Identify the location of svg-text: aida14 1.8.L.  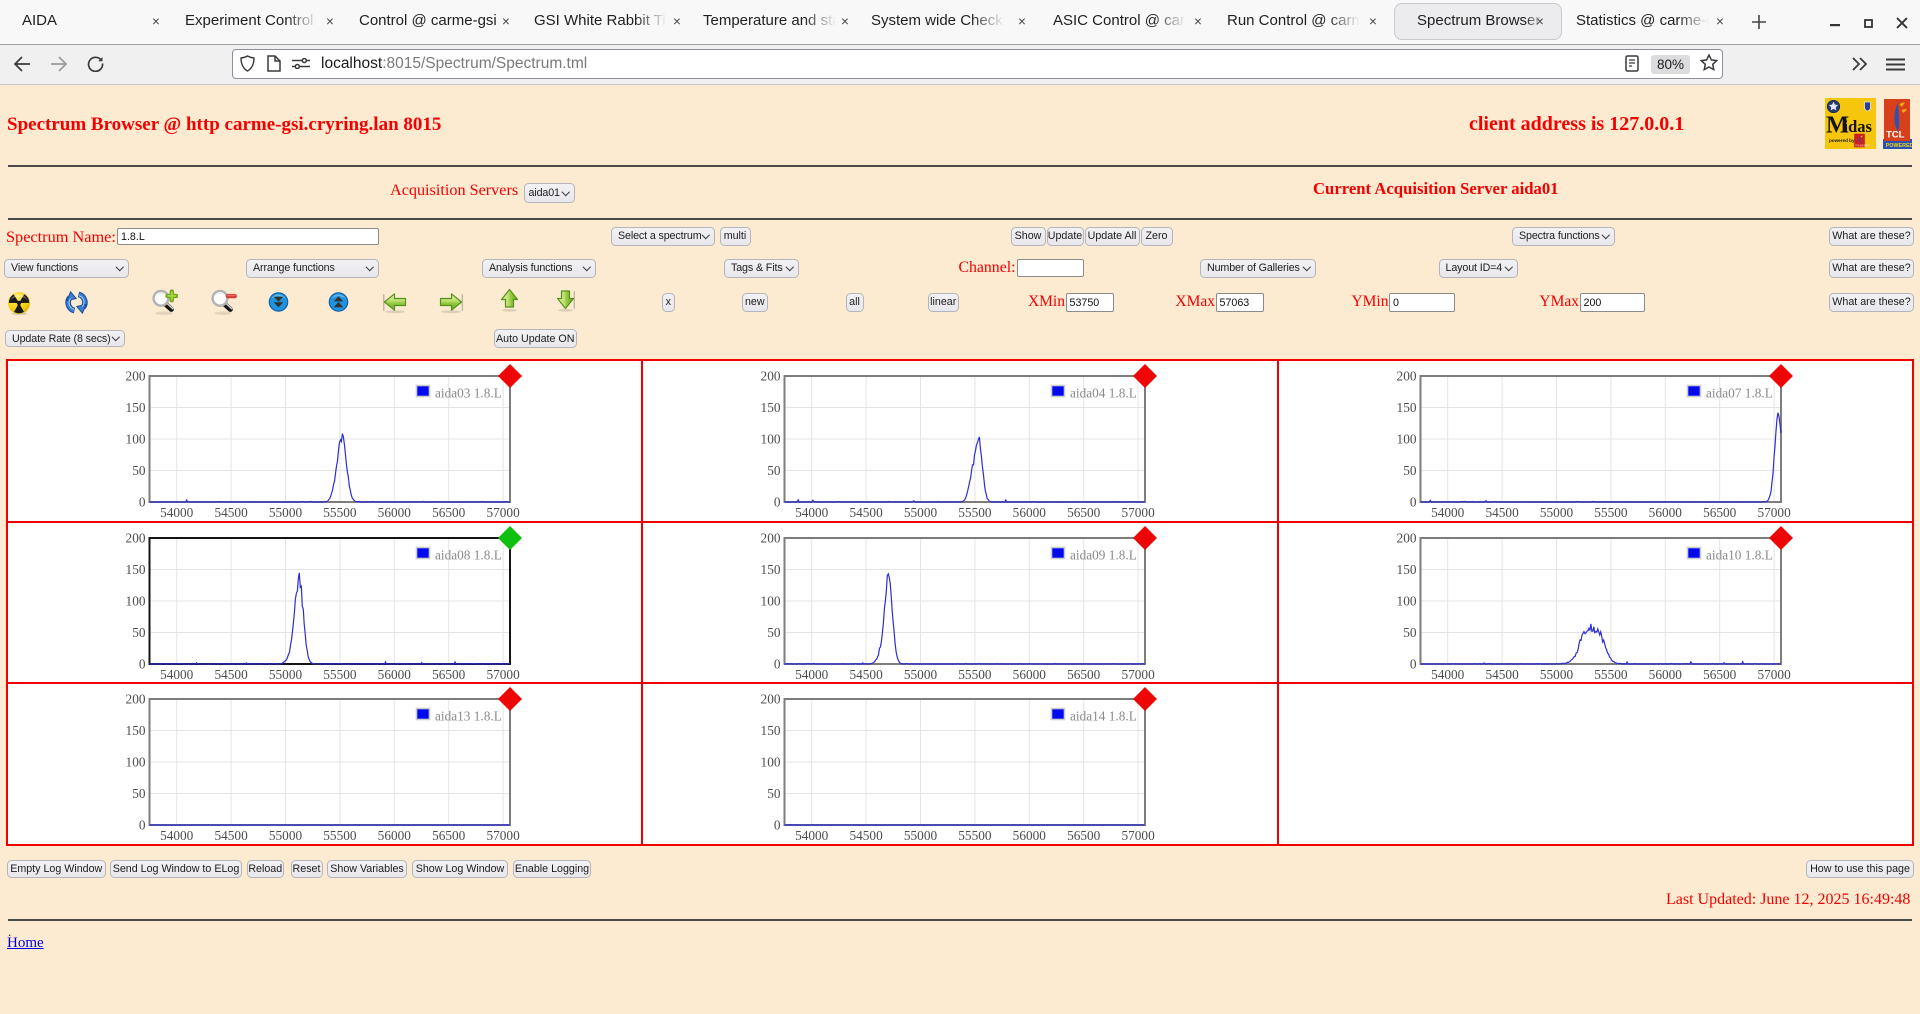
(1103, 716).